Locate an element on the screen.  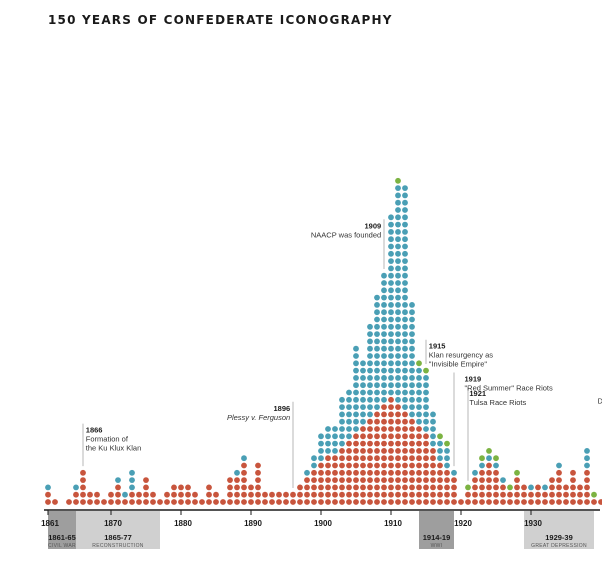
era-label: 1929-39 is located at coordinates (559, 537).